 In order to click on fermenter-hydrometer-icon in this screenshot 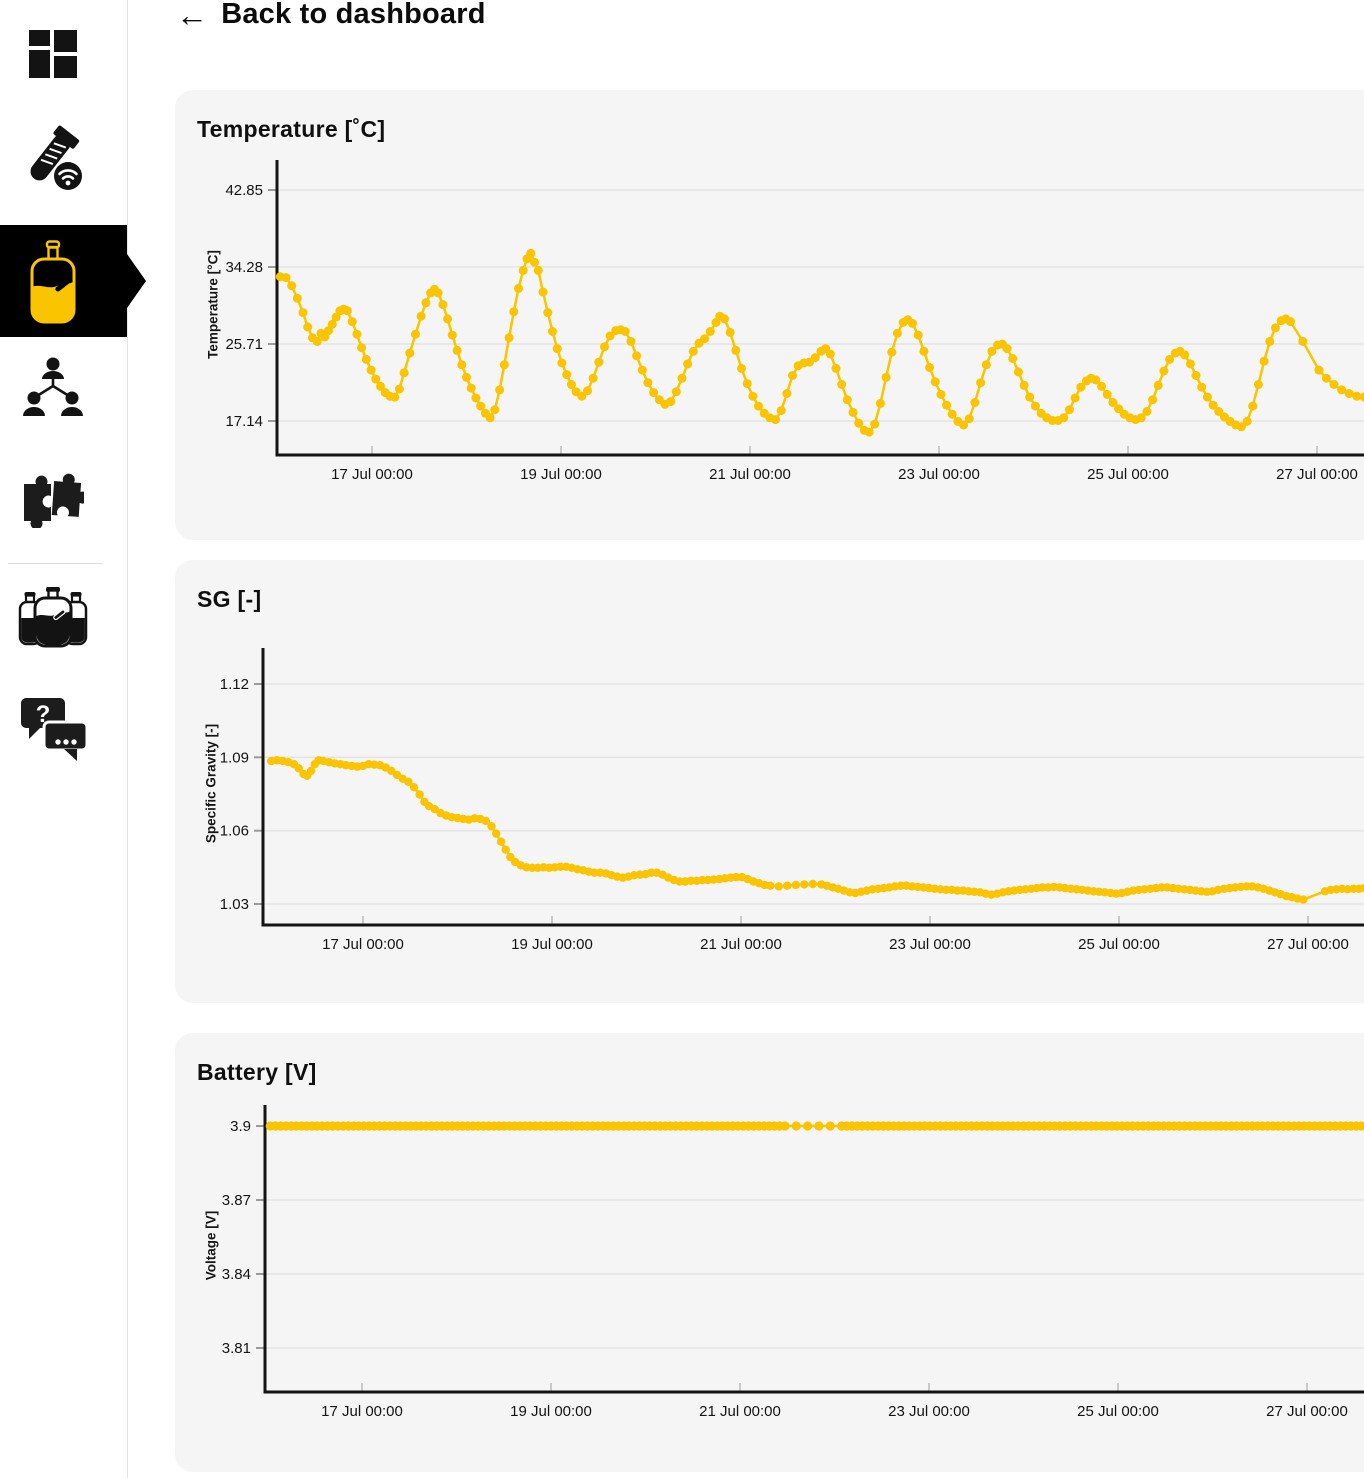, I will do `click(53, 282)`.